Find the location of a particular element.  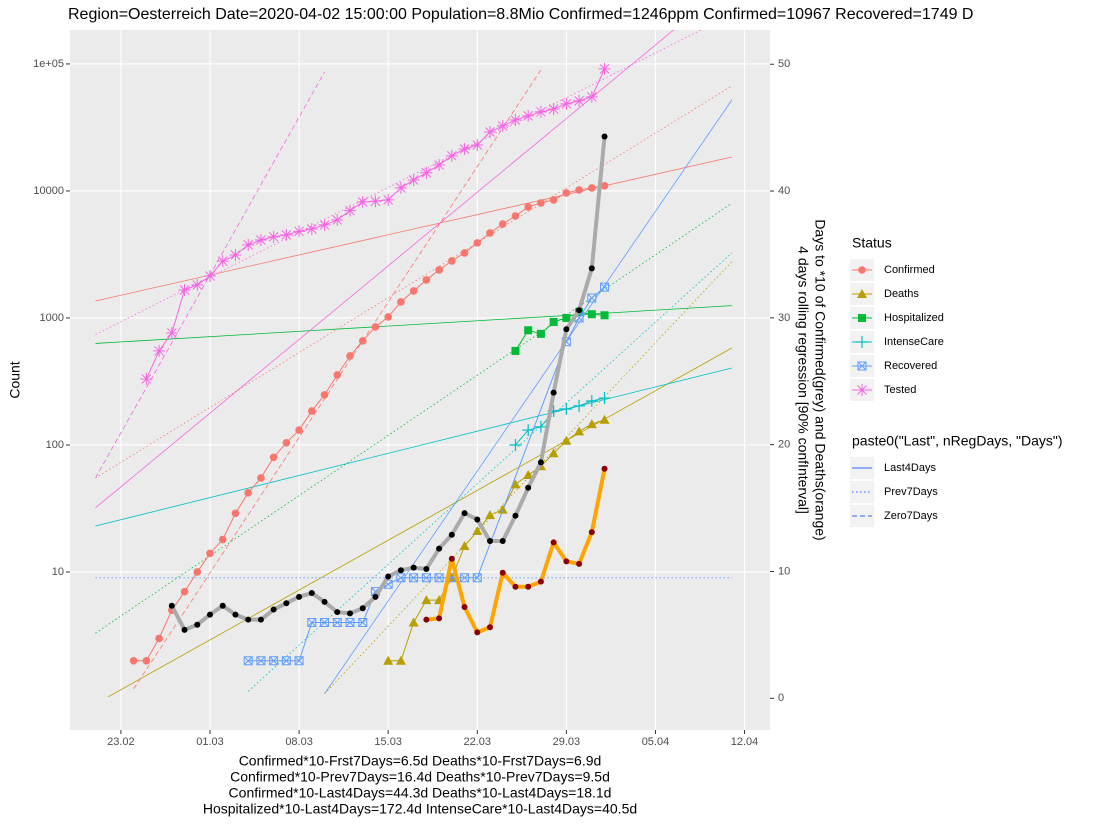

y-tick-label: 100 is located at coordinates (55, 445).